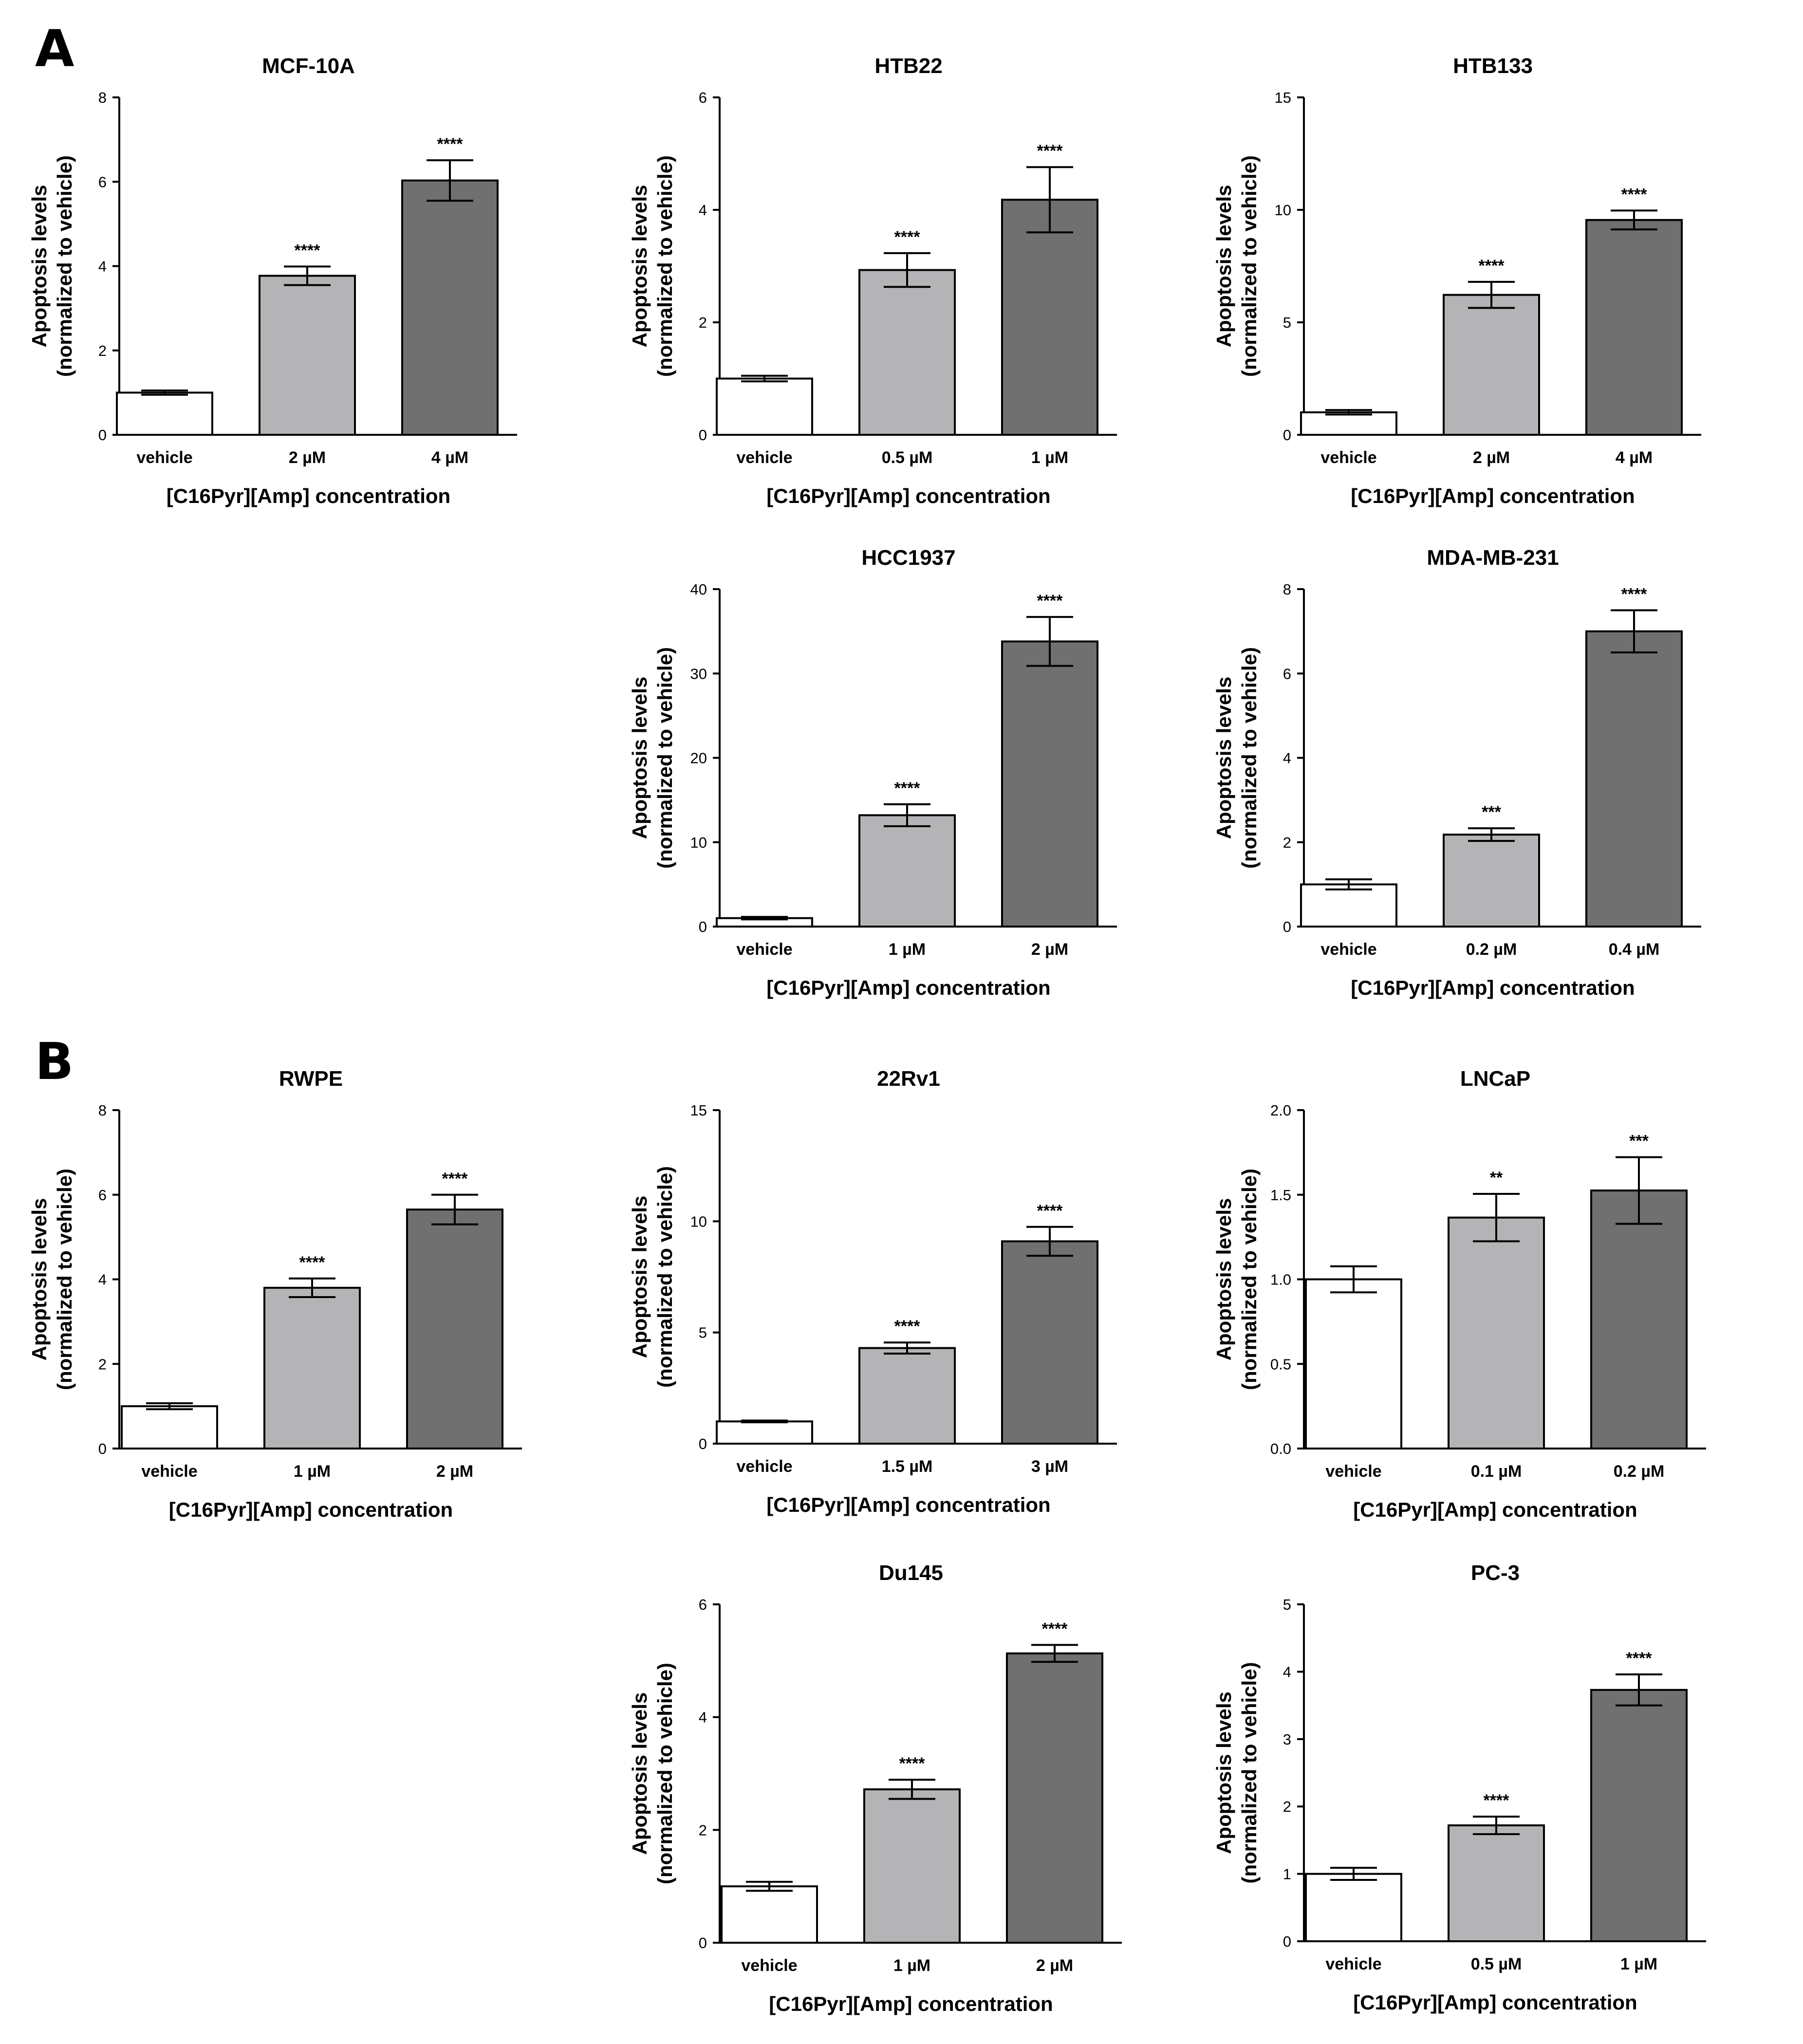  What do you see at coordinates (1495, 1573) in the screenshot?
I see `chart-title: PC-3` at bounding box center [1495, 1573].